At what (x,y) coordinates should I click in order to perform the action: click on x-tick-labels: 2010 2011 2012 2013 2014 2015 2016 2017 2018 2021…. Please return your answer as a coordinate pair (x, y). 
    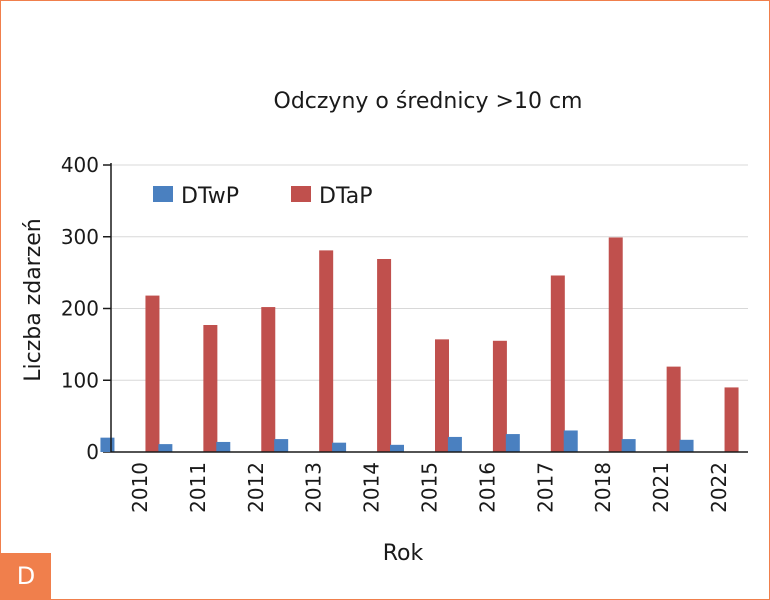
    Looking at the image, I should click on (429, 487).